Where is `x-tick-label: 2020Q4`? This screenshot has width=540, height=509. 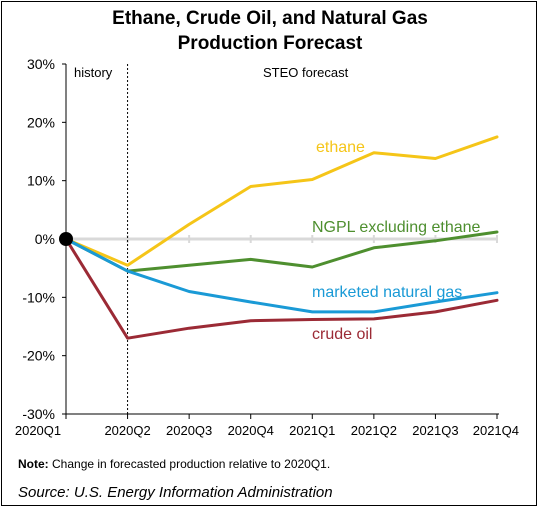 x-tick-label: 2020Q4 is located at coordinates (251, 430).